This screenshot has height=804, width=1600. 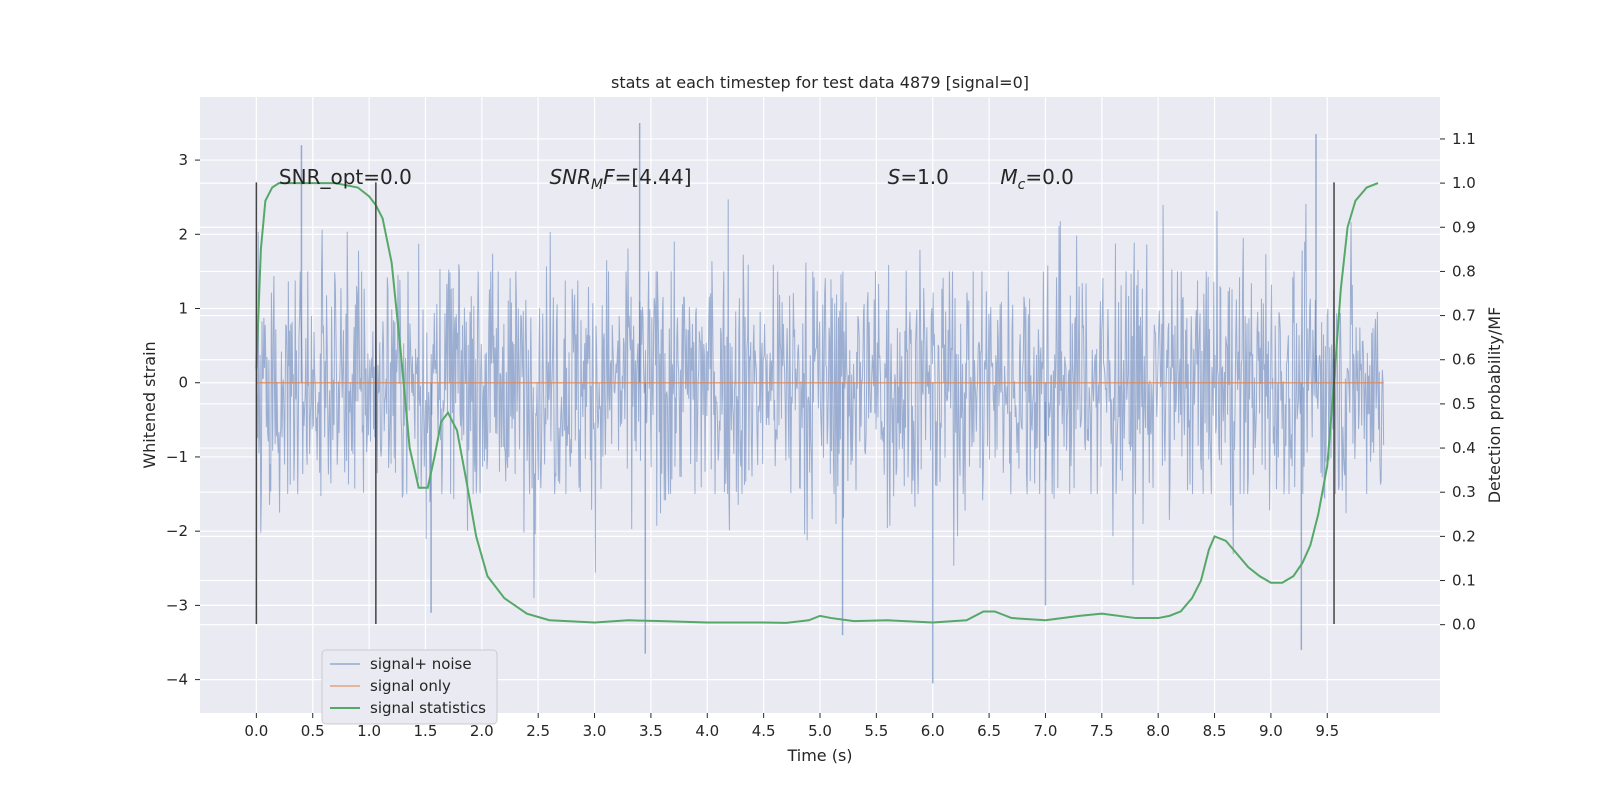 I want to click on y-tick-label: −2, so click(x=177, y=531).